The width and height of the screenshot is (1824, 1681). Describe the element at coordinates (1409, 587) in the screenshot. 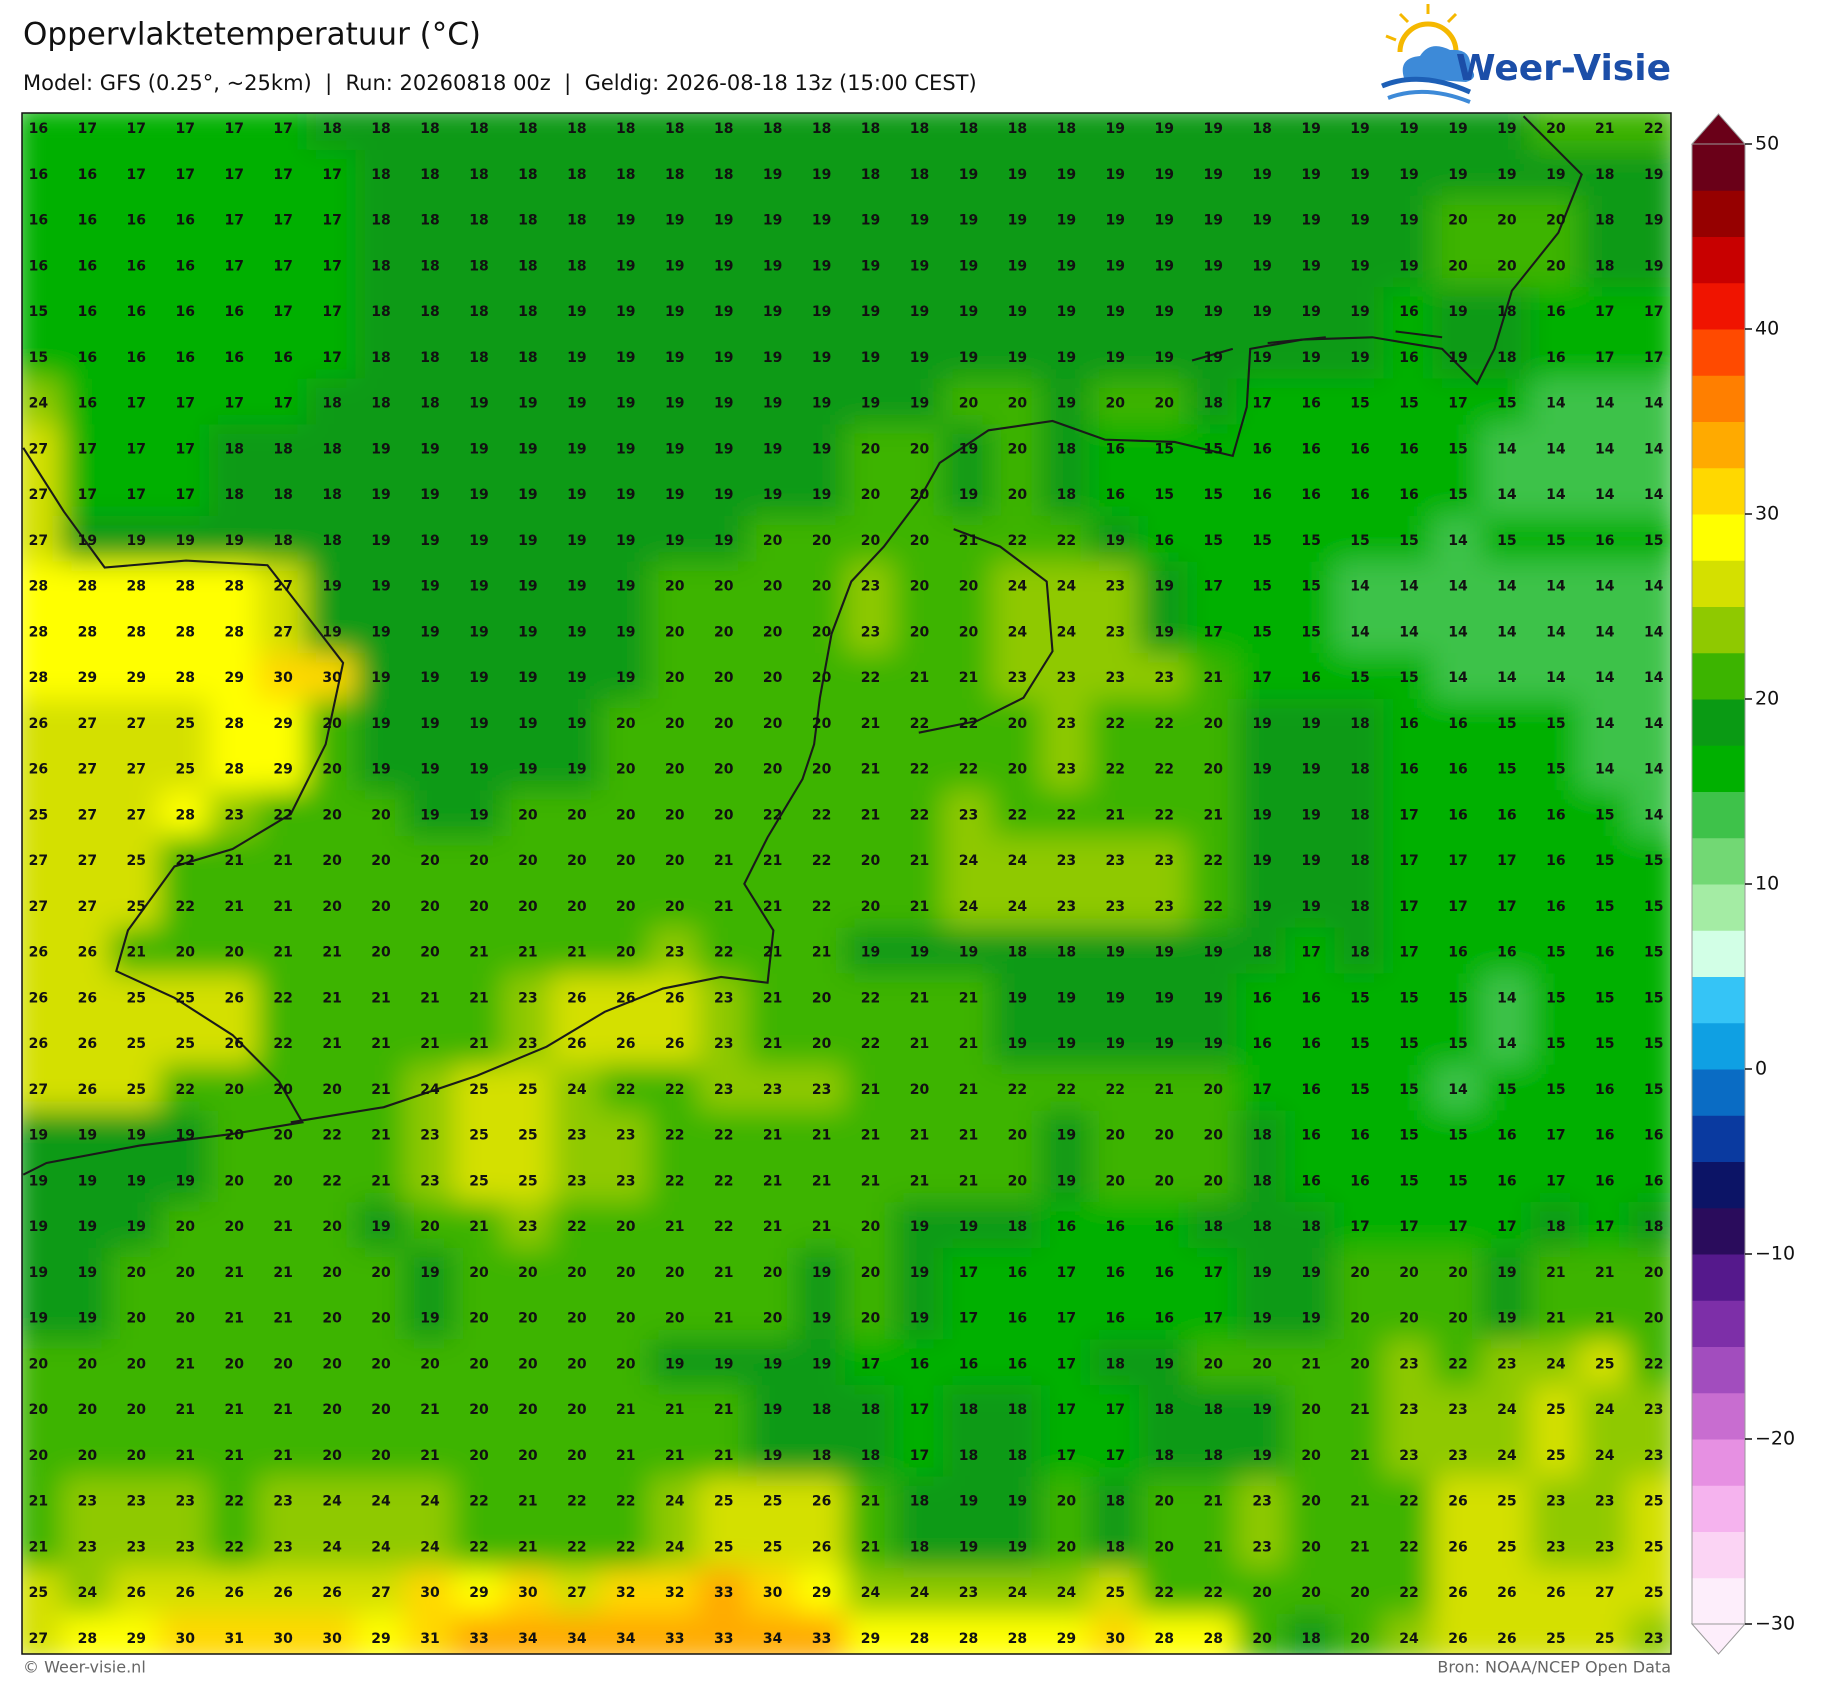

I see `temperature-label: 14` at that location.